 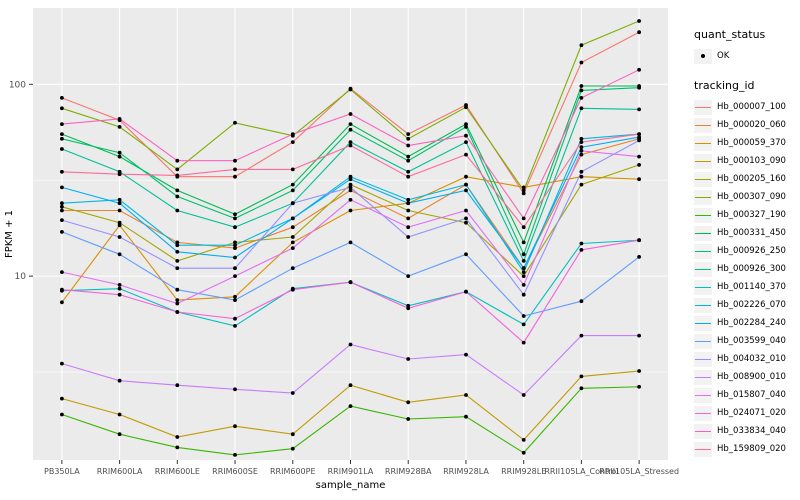 What do you see at coordinates (351, 485) in the screenshot?
I see `x-axis-title: sample_name` at bounding box center [351, 485].